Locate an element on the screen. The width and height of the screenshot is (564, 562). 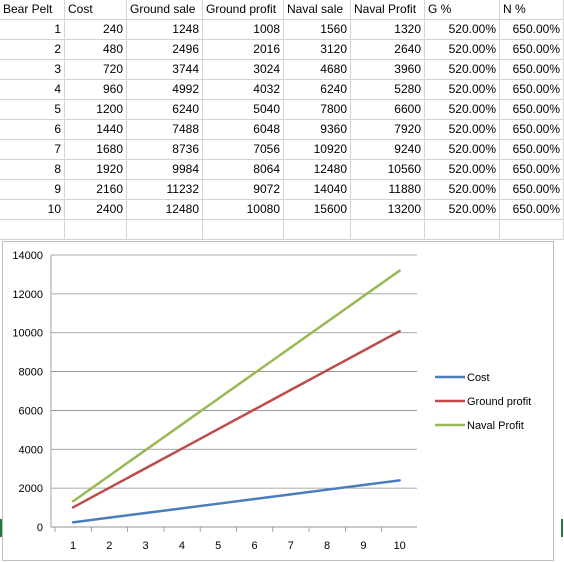
header-cell-naval-profit: Naval Profit is located at coordinates (388, 10).